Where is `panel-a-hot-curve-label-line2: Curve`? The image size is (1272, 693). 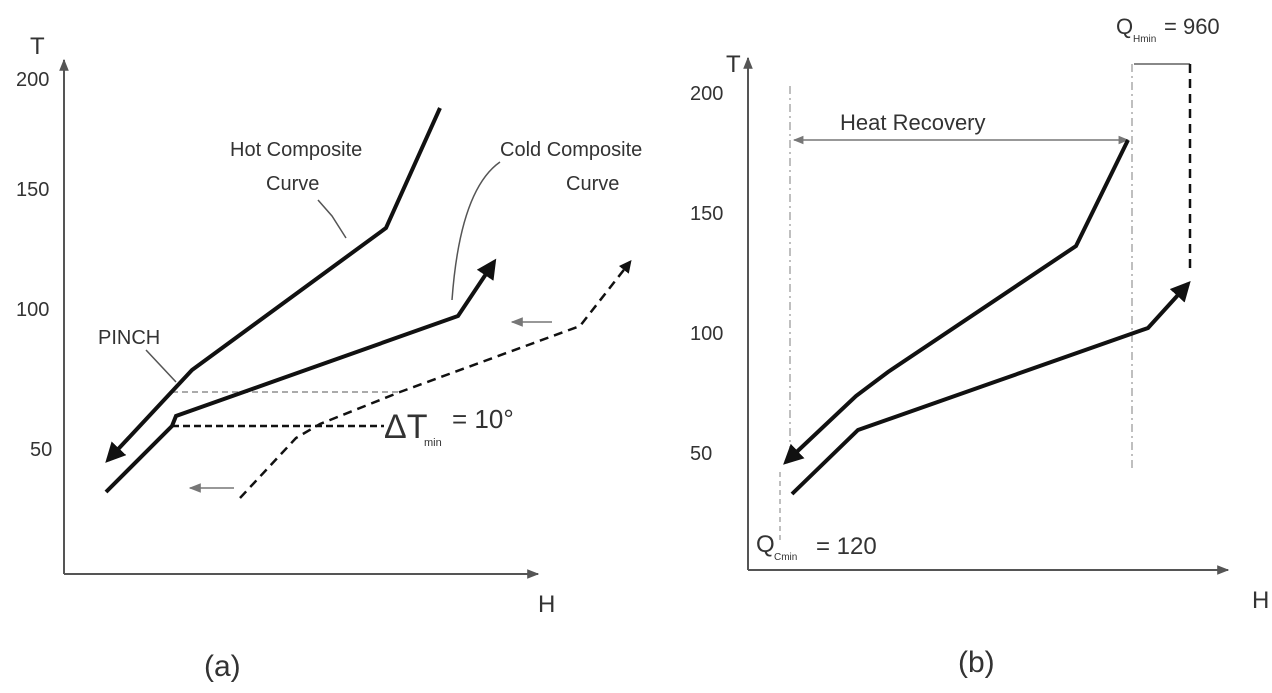 panel-a-hot-curve-label-line2: Curve is located at coordinates (292, 184).